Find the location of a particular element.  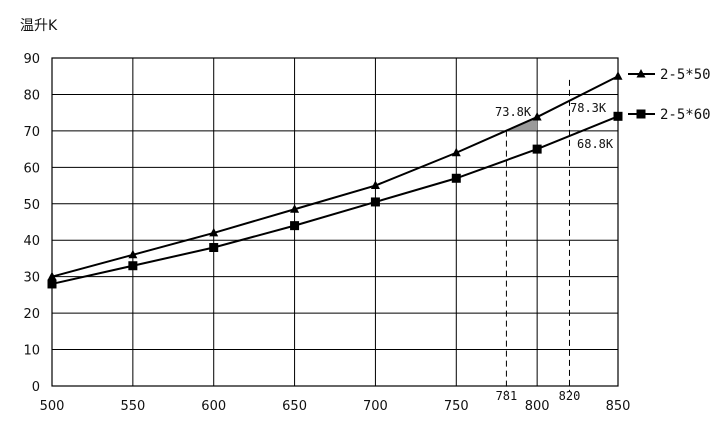

y-axis-label: 温升K is located at coordinates (39, 26).